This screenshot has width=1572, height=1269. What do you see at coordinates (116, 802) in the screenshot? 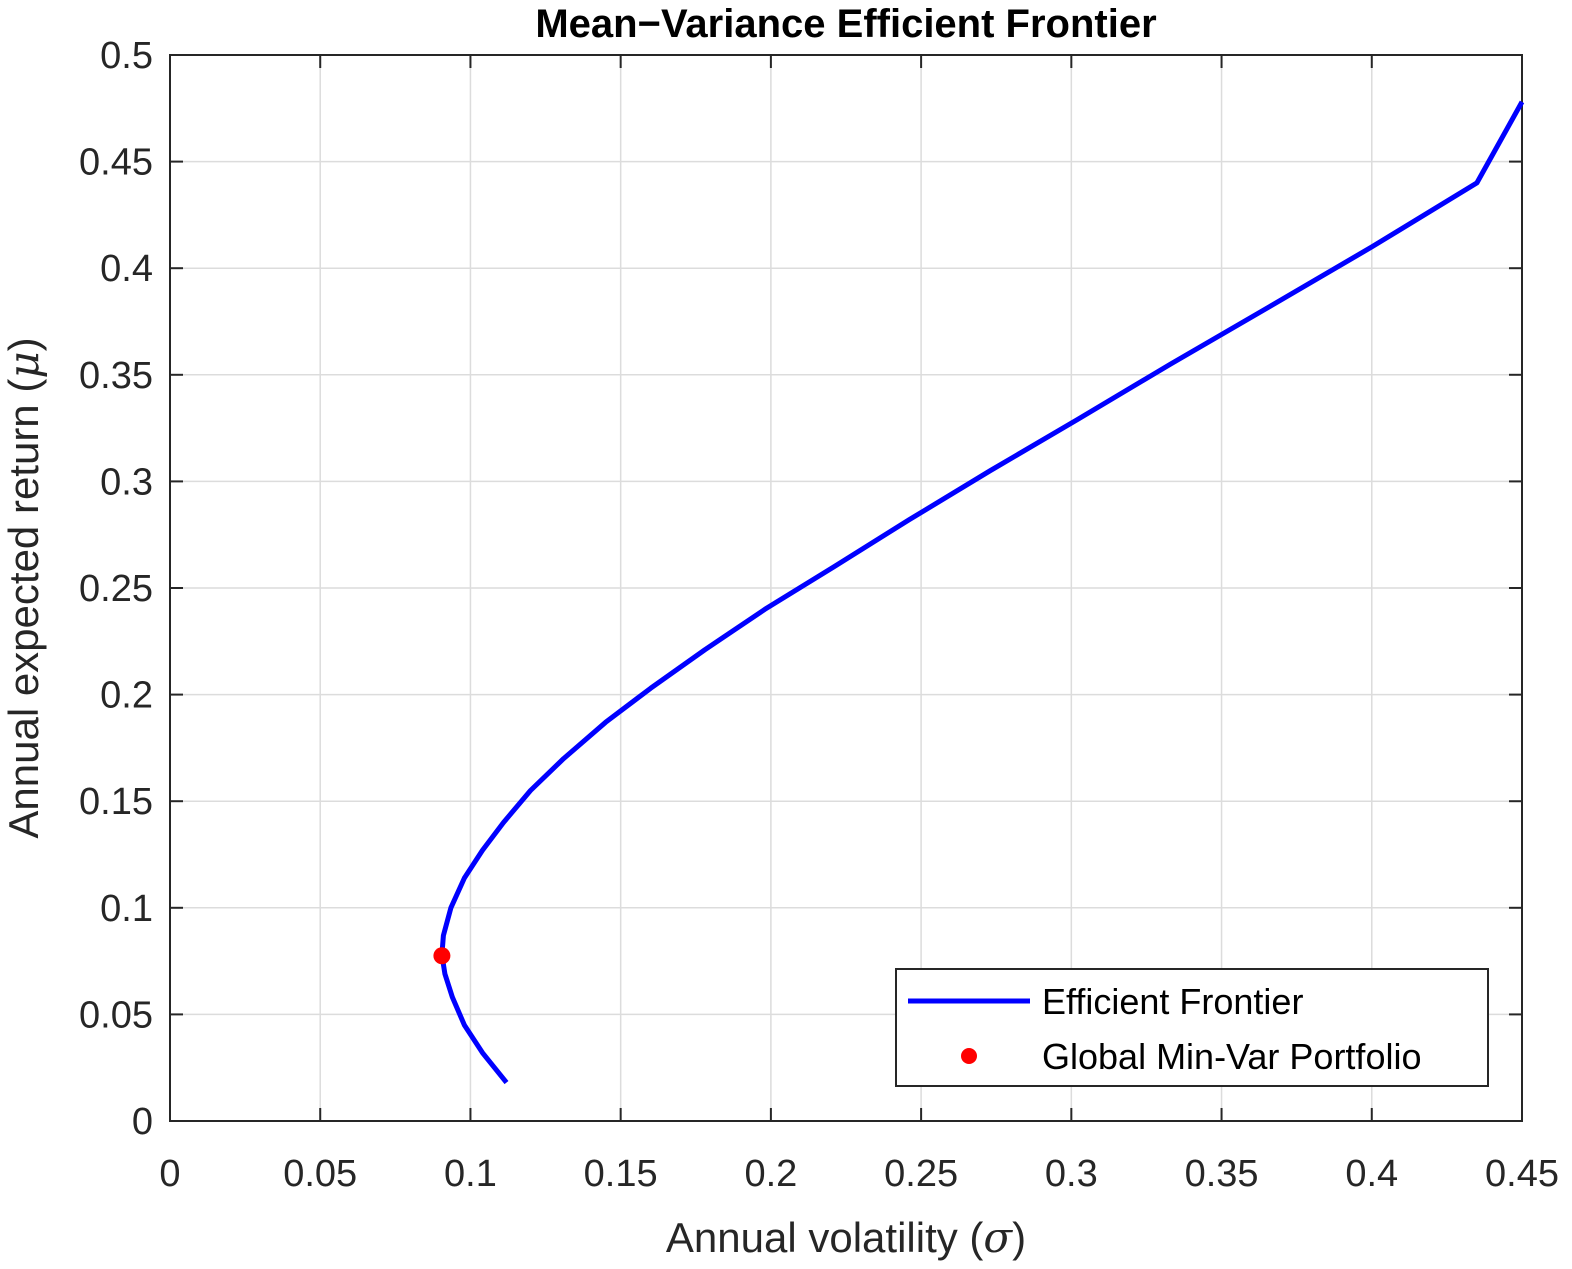
I see `y-tick-label: 0.15` at bounding box center [116, 802].